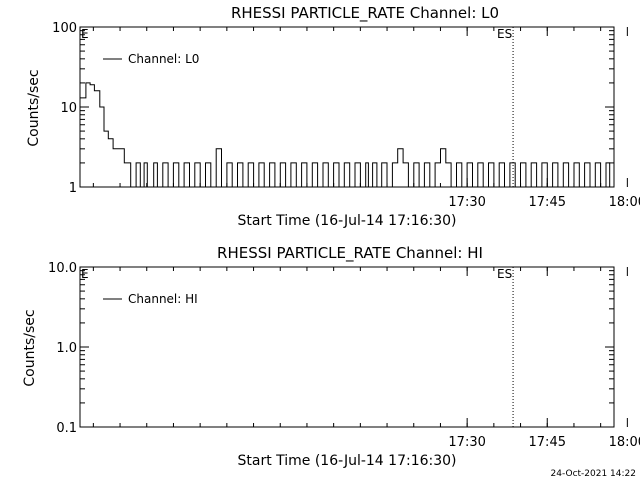 Image resolution: width=640 pixels, height=480 pixels. I want to click on y-tick-label: 0.1, so click(66, 428).